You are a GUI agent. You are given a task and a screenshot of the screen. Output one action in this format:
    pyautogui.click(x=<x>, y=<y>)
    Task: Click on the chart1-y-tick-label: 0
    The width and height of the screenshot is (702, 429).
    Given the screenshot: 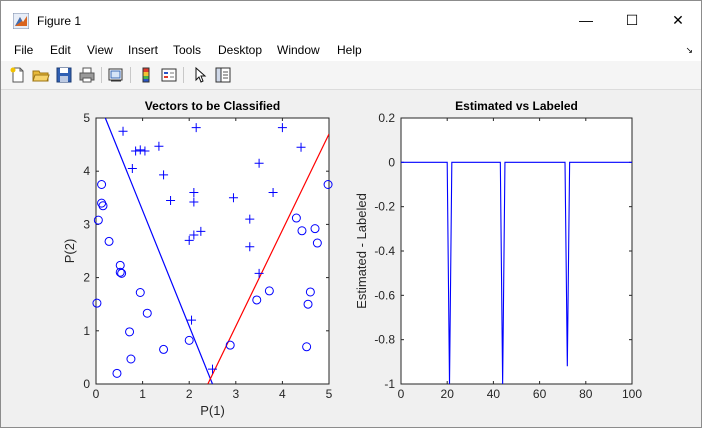 What is the action you would take?
    pyautogui.click(x=86, y=384)
    